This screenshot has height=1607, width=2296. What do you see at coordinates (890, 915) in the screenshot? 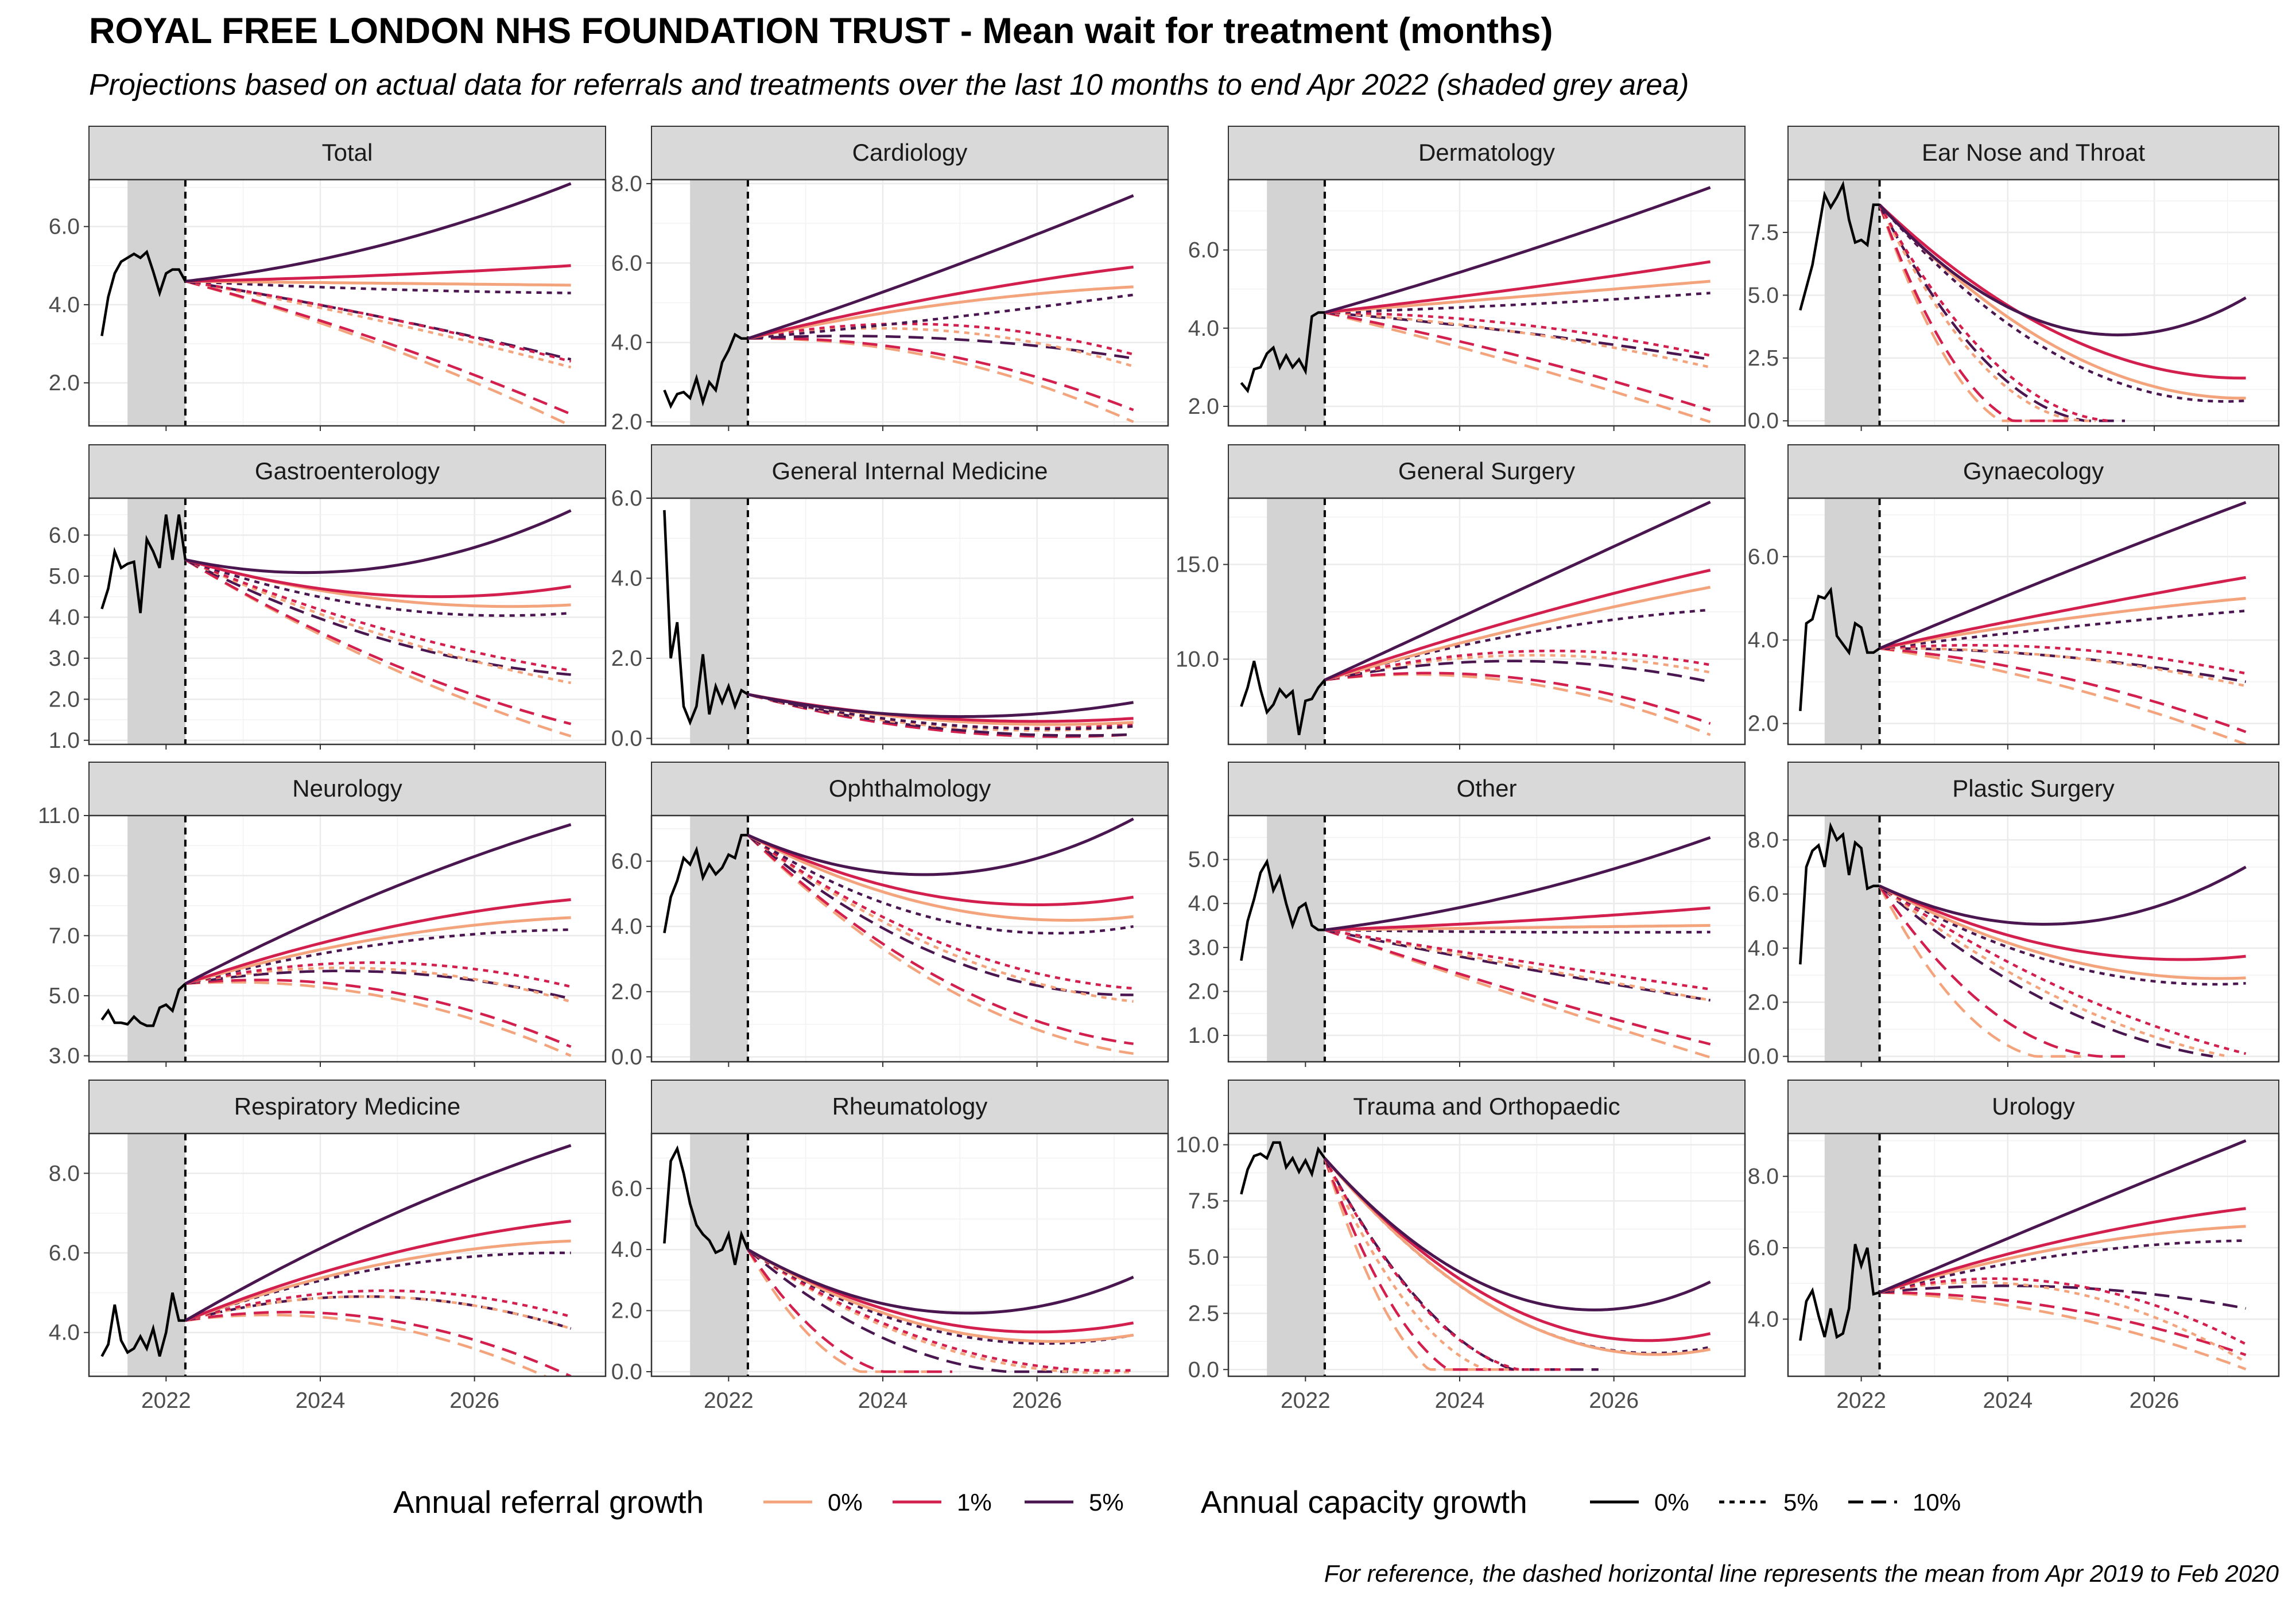
I see `facet-panel: Ophthalmology 0.0 2.0 4.0 6.0` at bounding box center [890, 915].